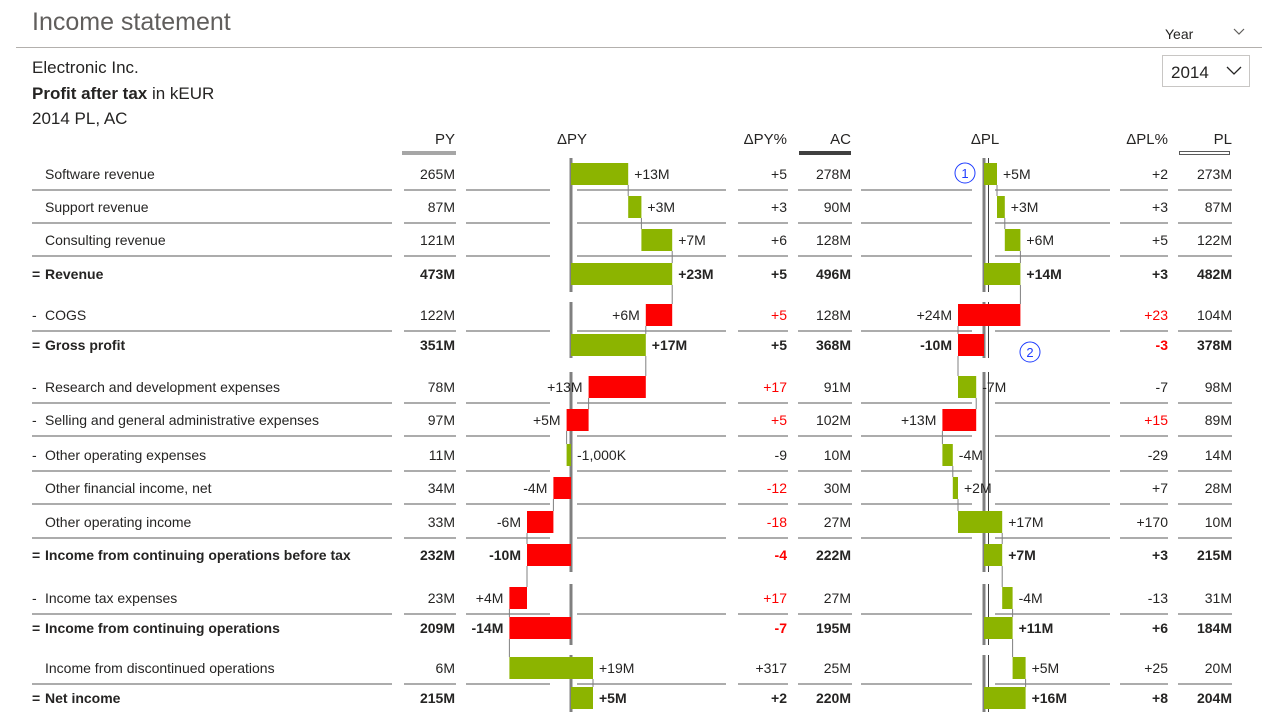 This screenshot has height=720, width=1280. I want to click on dpl-label: +13M, so click(918, 420).